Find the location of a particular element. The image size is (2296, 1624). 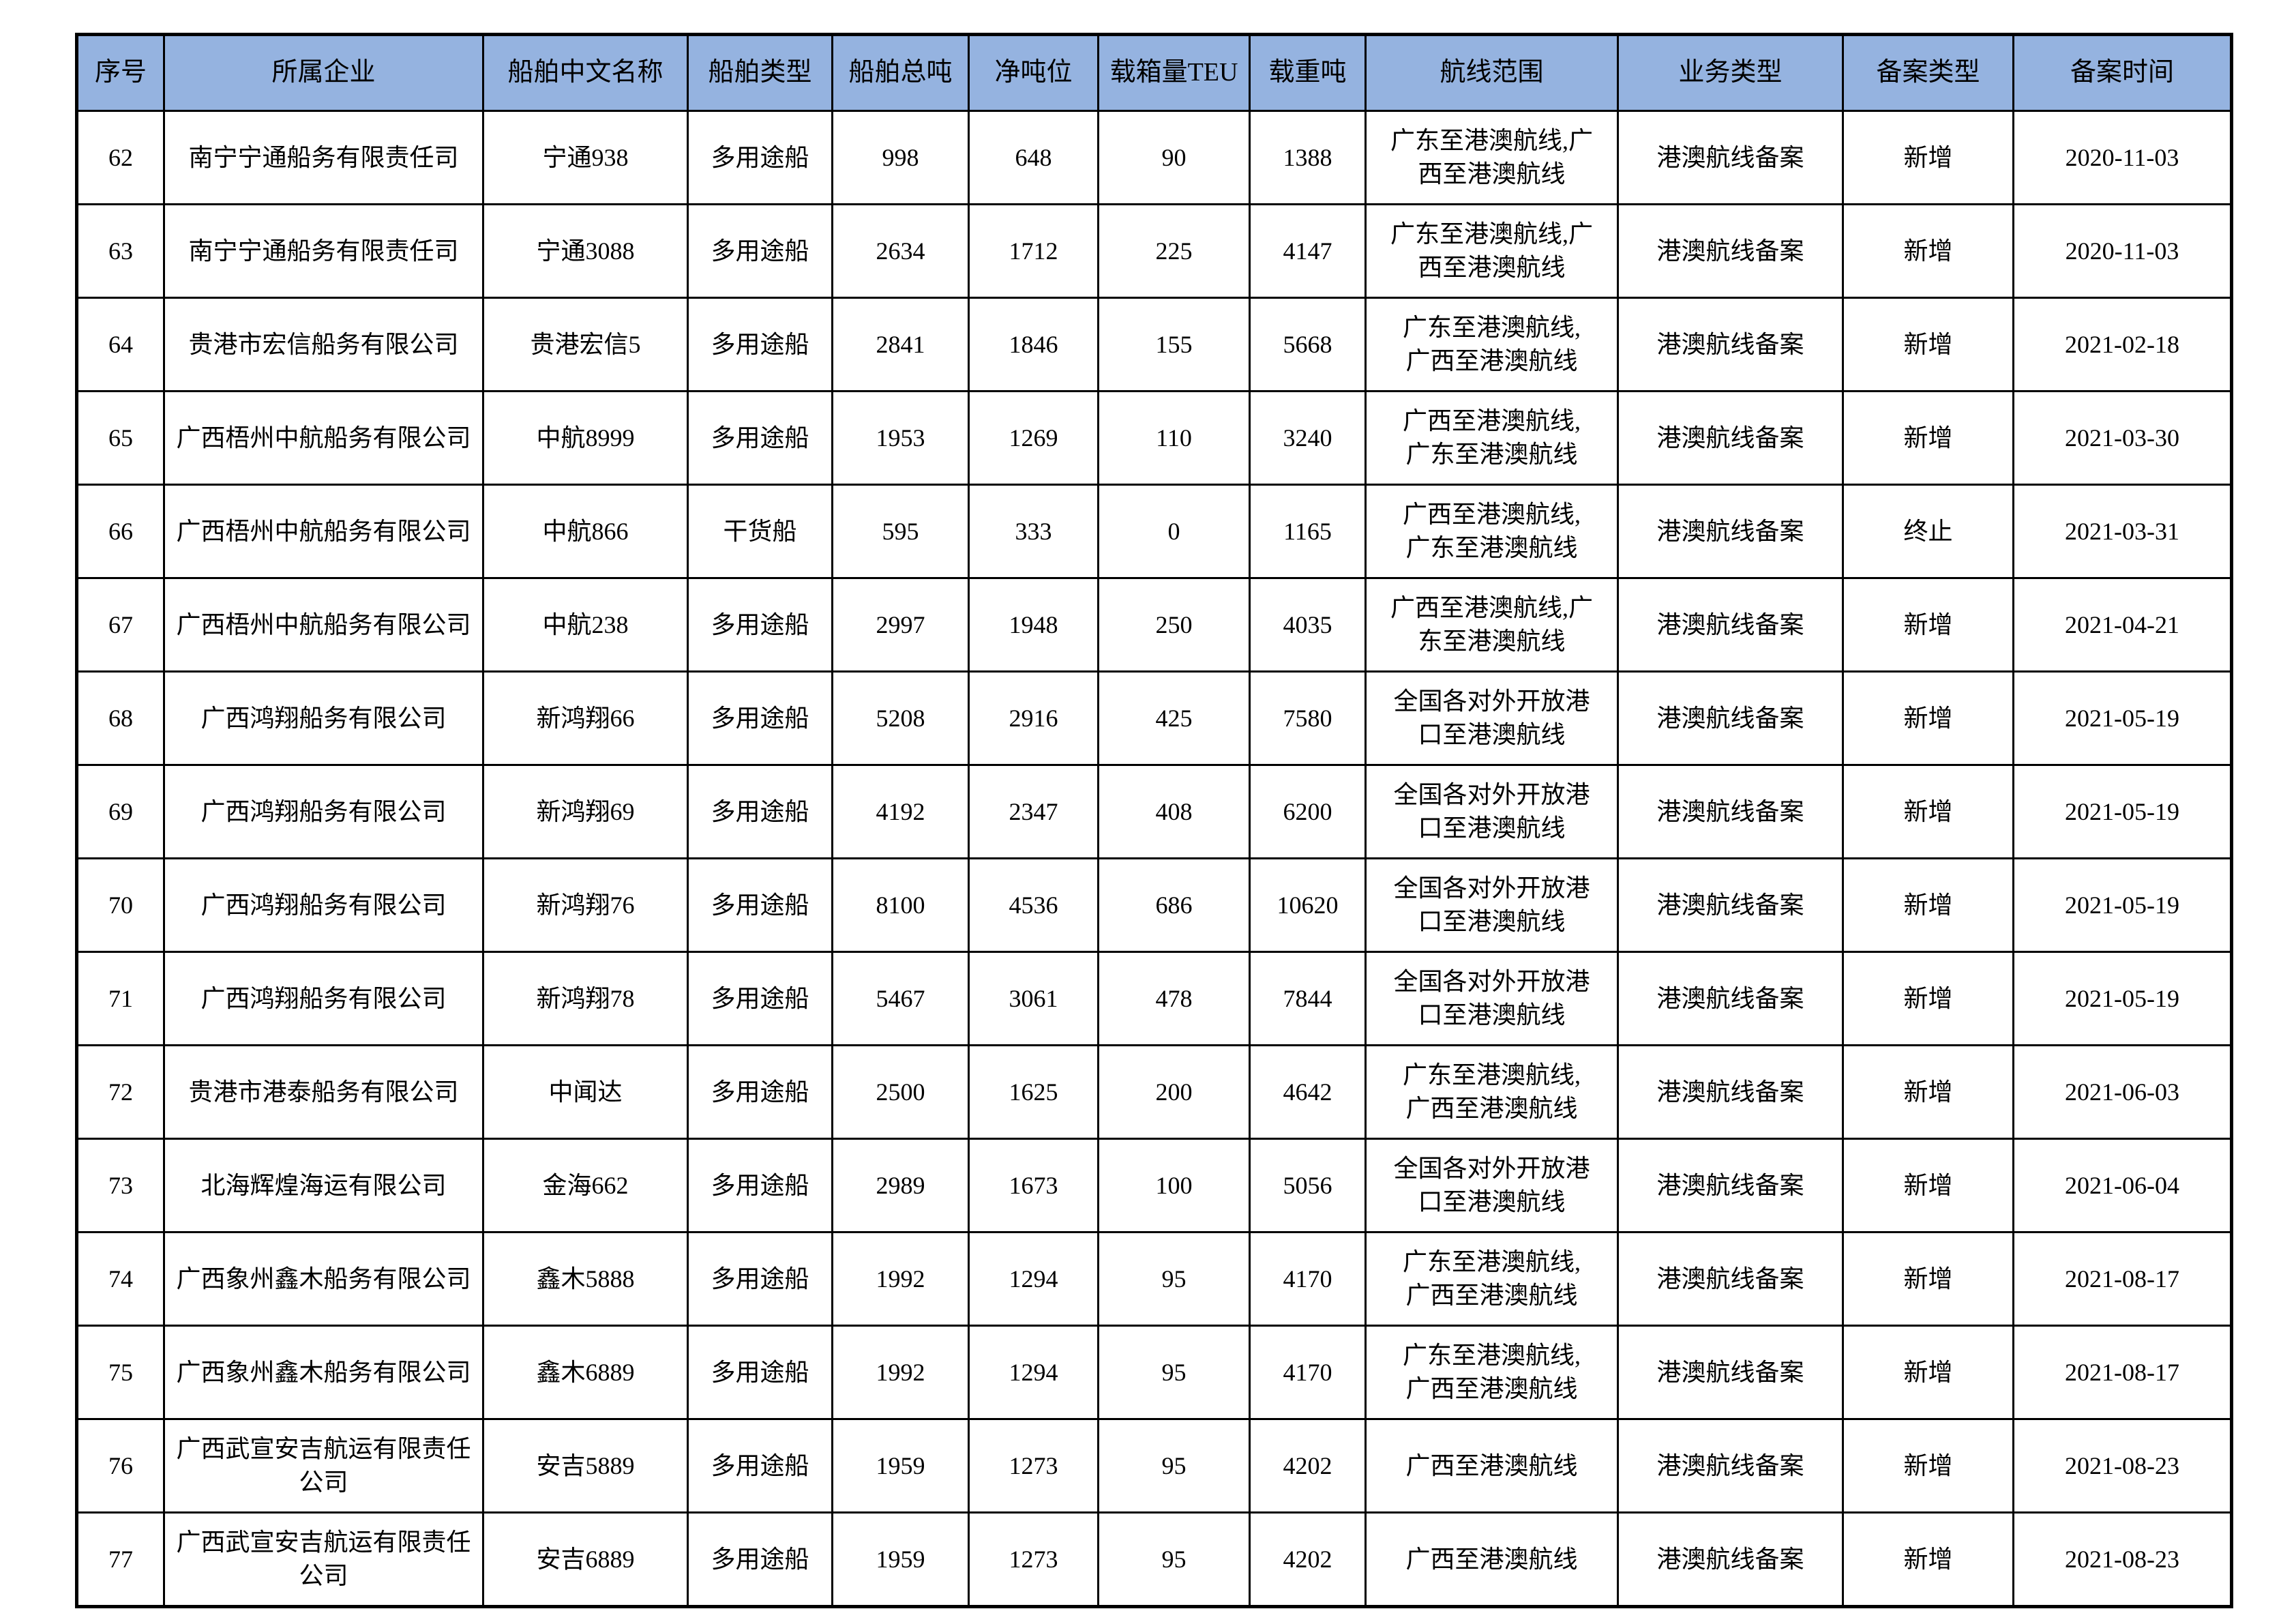

cell-seq: 68 is located at coordinates (121, 718).